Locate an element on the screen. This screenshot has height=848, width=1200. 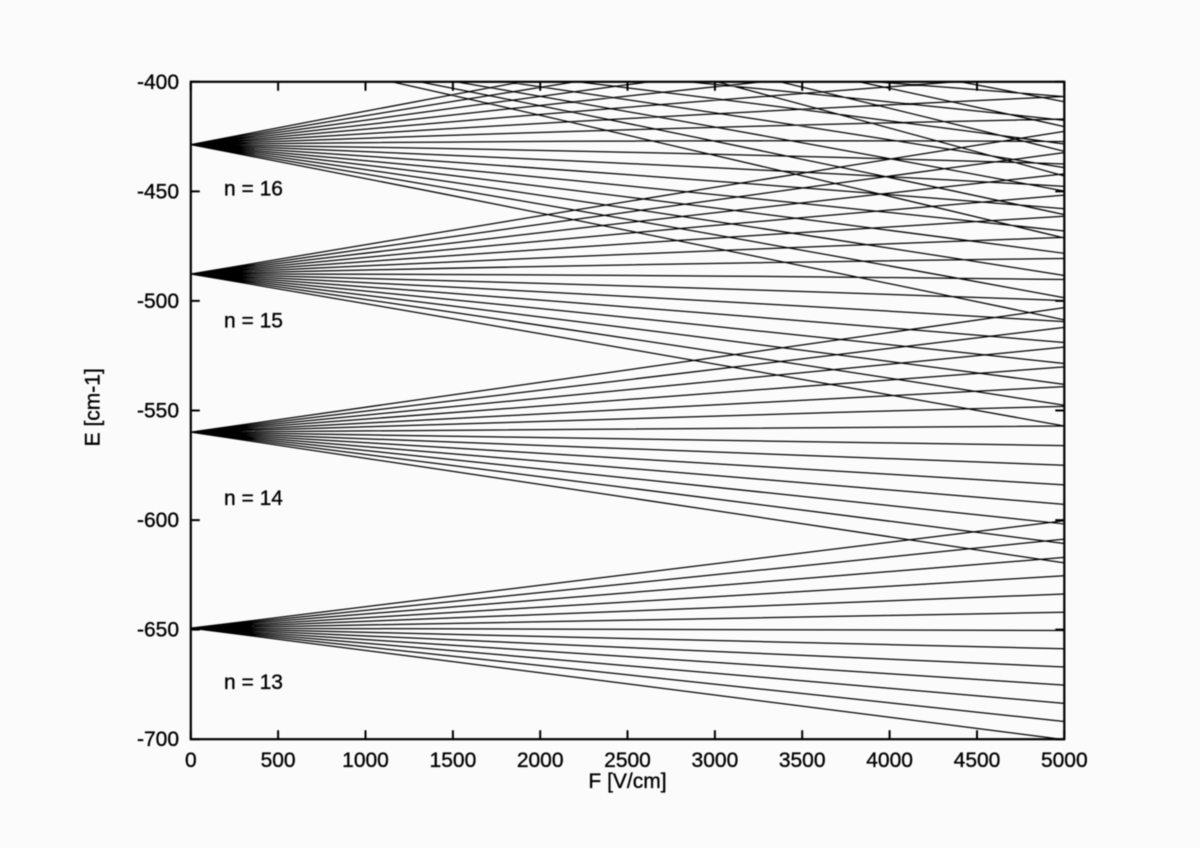
svg-text: -550 is located at coordinates (158, 411).